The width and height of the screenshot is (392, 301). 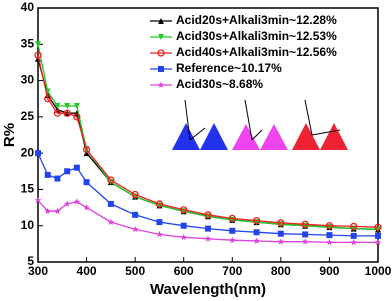 What do you see at coordinates (28, 225) in the screenshot?
I see `y-tick-label: 10` at bounding box center [28, 225].